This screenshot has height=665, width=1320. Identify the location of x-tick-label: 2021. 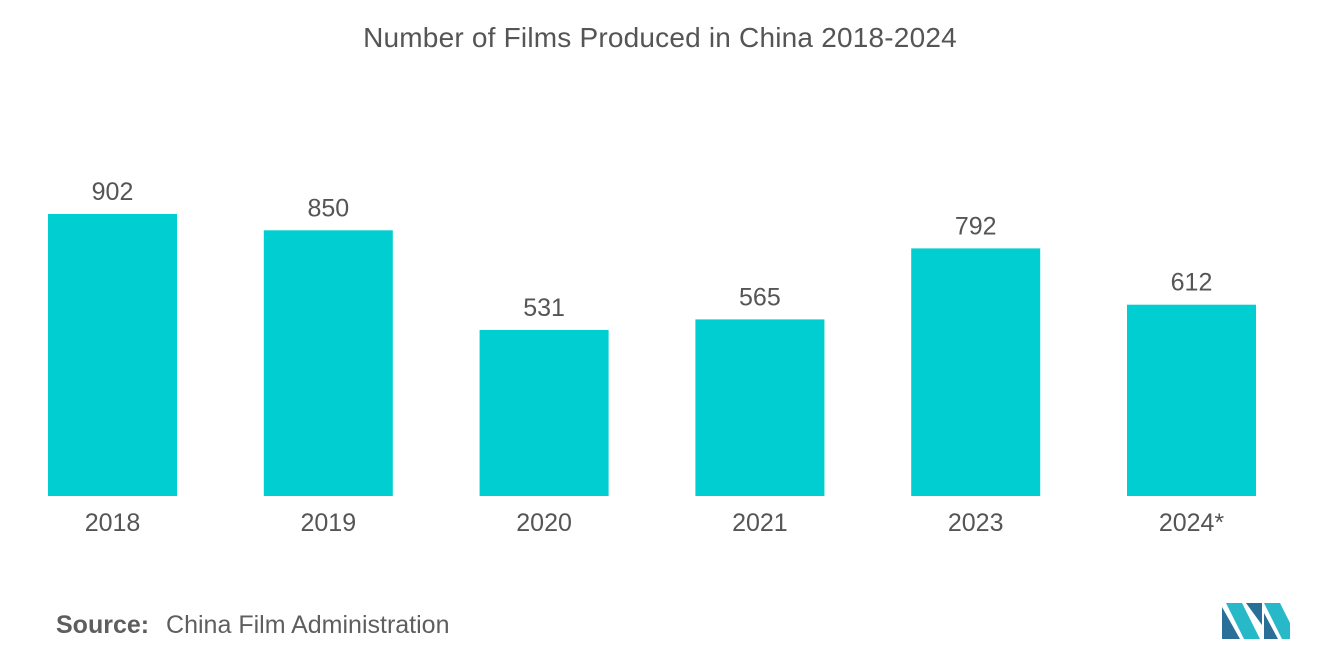
(760, 523).